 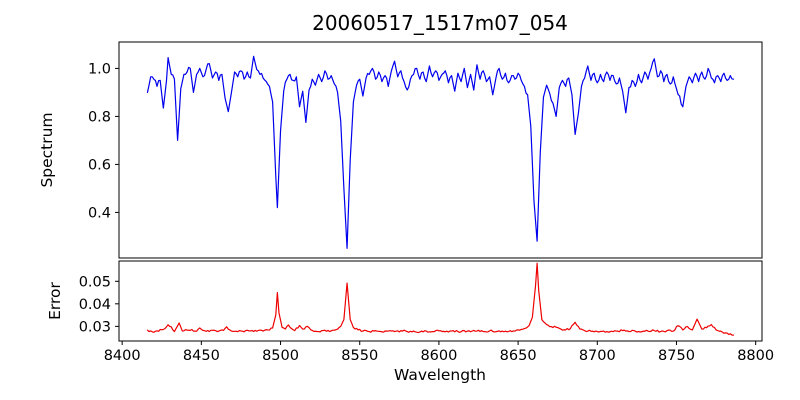 What do you see at coordinates (676, 356) in the screenshot?
I see `tick-label: 8750` at bounding box center [676, 356].